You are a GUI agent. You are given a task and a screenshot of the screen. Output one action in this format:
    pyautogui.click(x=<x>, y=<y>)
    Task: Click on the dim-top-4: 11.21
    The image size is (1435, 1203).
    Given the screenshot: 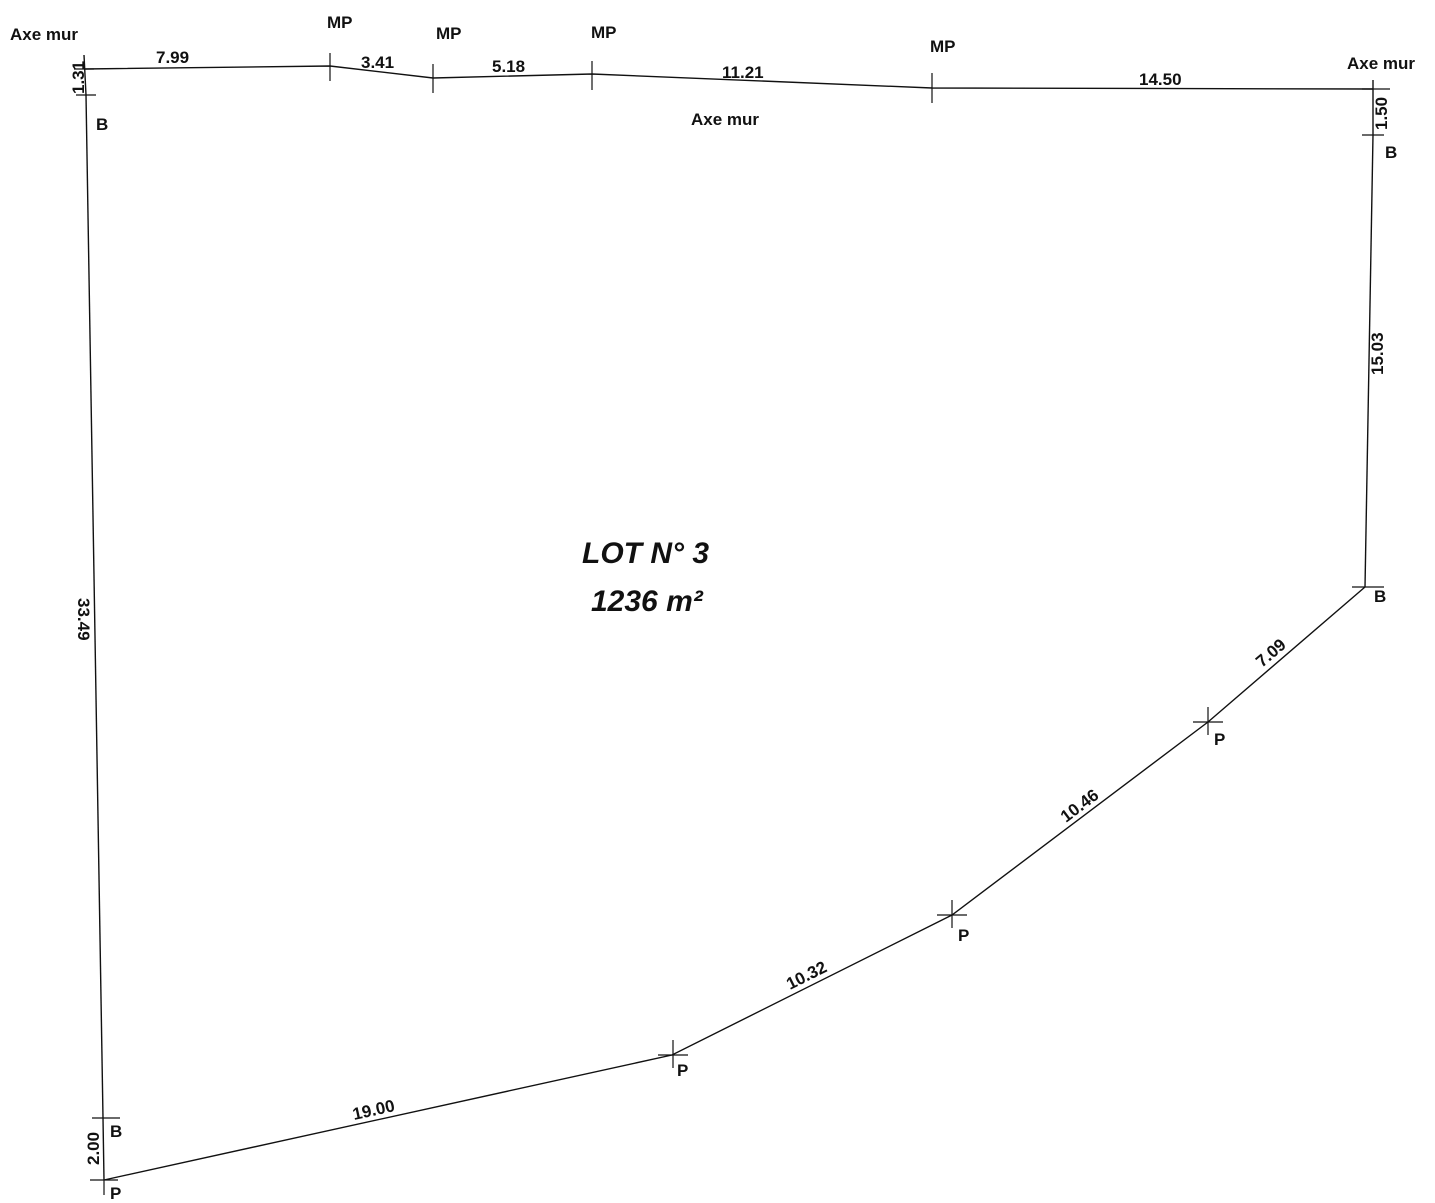 What is the action you would take?
    pyautogui.click(x=743, y=72)
    